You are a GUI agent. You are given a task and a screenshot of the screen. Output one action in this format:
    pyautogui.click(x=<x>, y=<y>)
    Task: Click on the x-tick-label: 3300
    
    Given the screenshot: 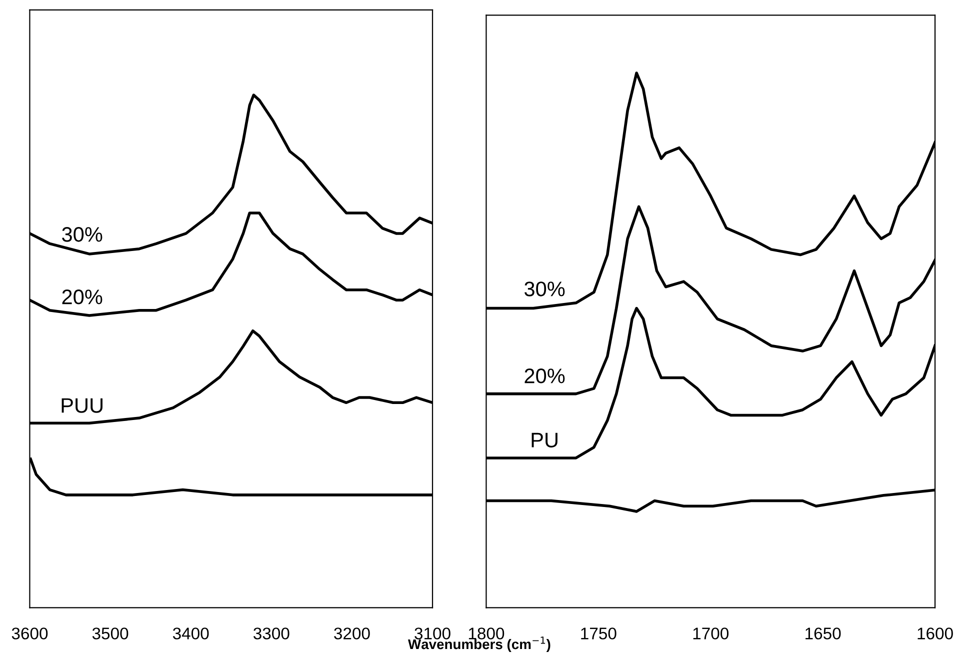 What is the action you would take?
    pyautogui.click(x=271, y=634)
    